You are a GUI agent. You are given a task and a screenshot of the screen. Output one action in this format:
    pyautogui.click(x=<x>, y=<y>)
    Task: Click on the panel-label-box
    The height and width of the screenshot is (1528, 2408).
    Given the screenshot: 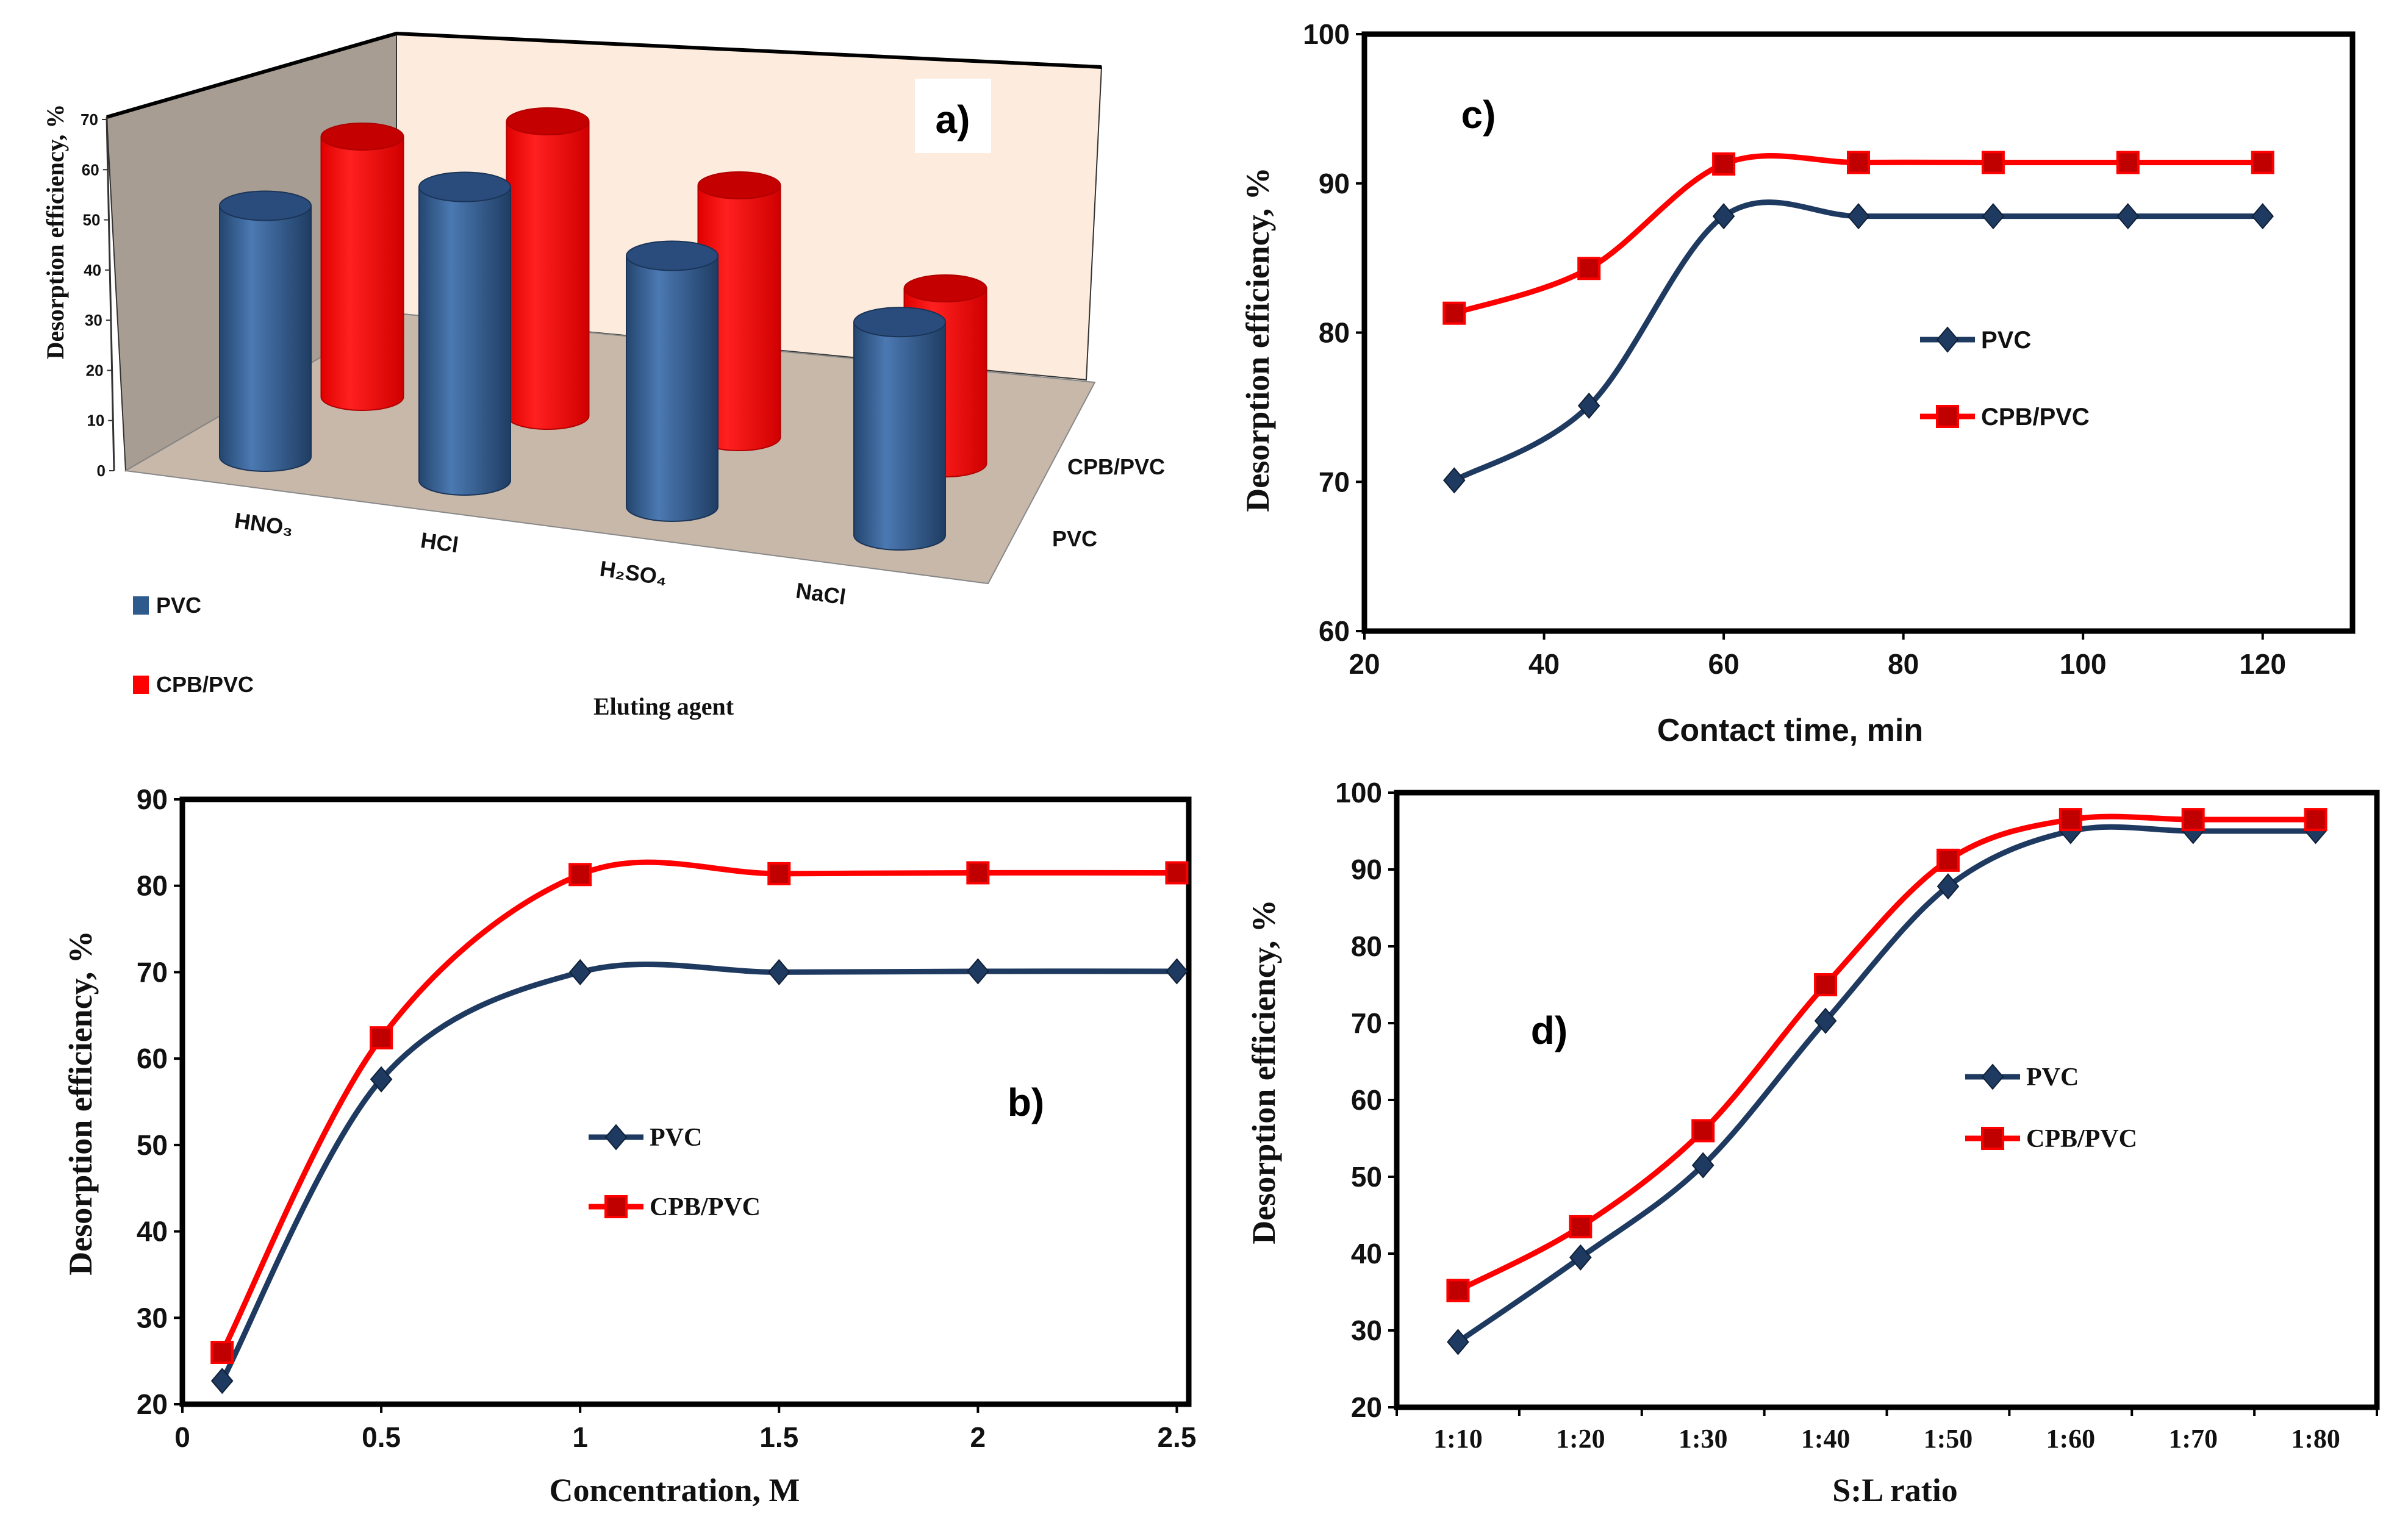 What is the action you would take?
    pyautogui.click(x=953, y=116)
    